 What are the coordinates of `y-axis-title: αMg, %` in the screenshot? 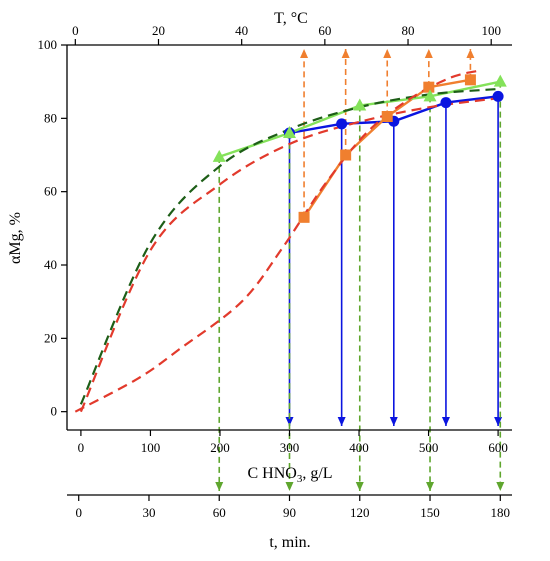 It's located at (15, 238).